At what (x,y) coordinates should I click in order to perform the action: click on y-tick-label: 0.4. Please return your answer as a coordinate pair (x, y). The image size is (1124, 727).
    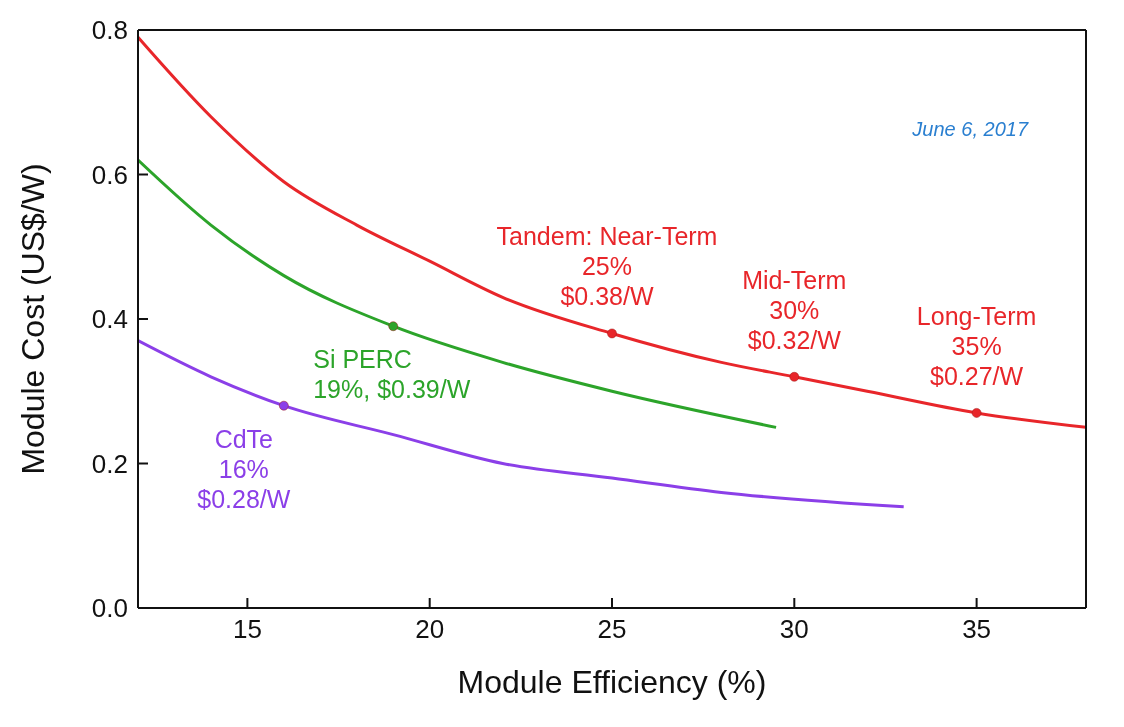
    Looking at the image, I should click on (109, 319).